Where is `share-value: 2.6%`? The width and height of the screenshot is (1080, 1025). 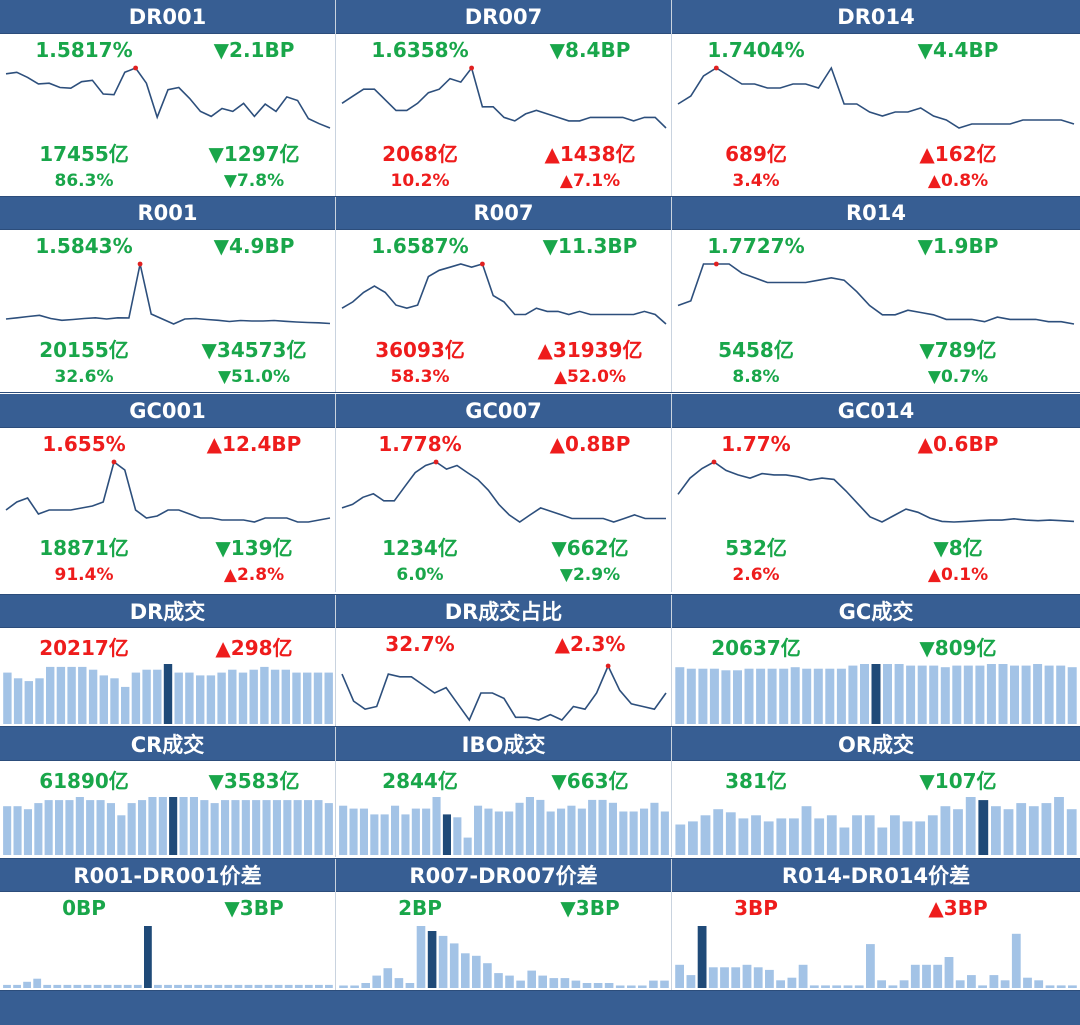
share-value: 2.6% is located at coordinates (756, 575).